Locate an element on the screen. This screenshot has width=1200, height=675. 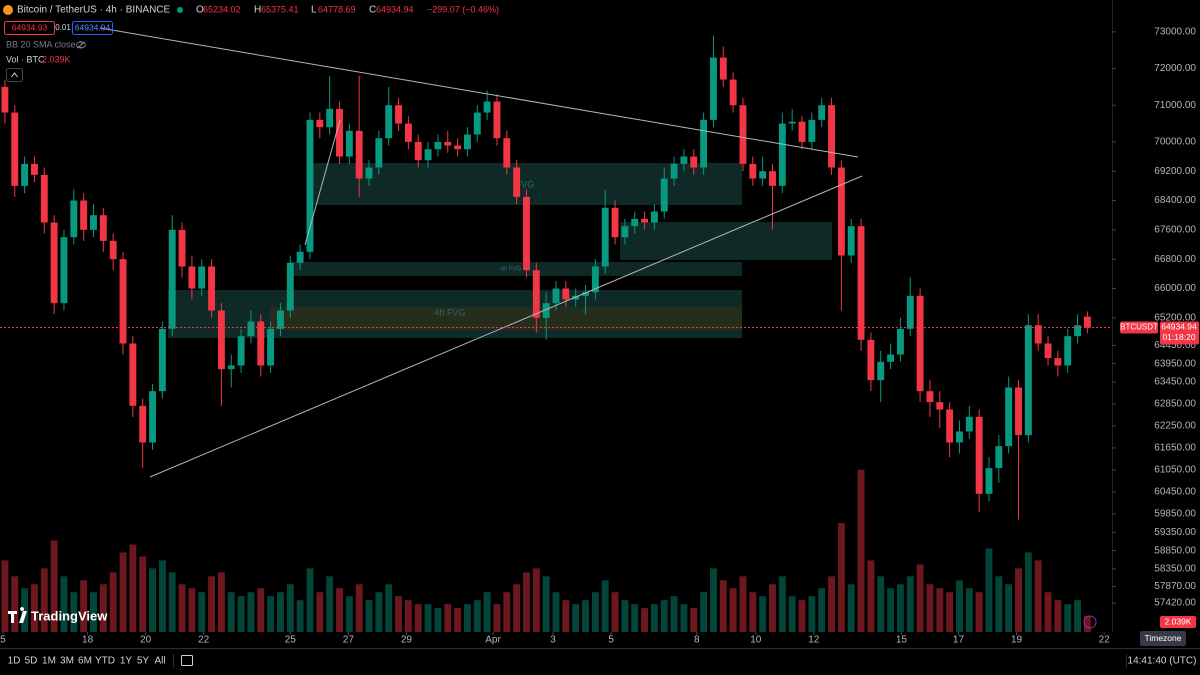
coin-icon is located at coordinates (8, 10).